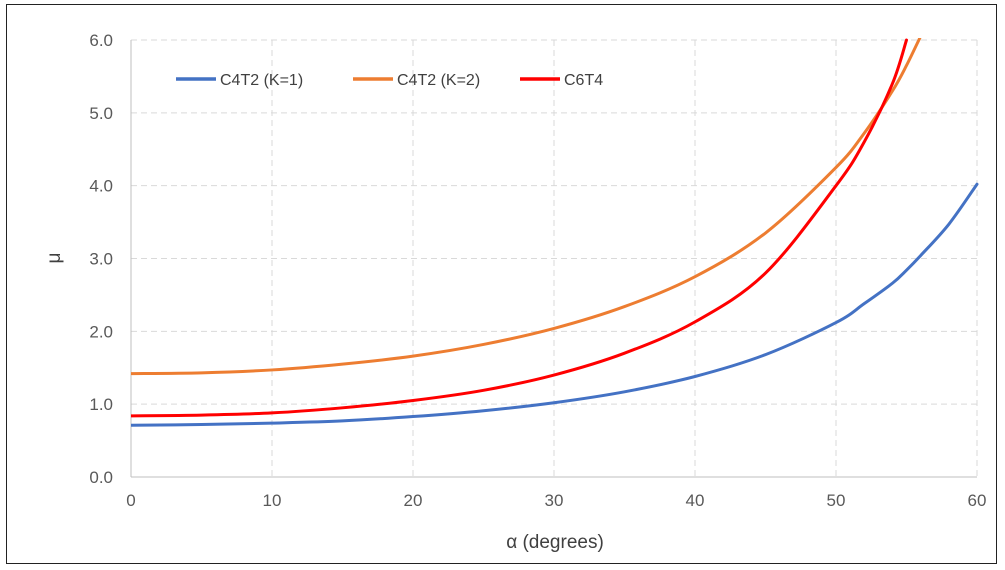 This screenshot has height=570, width=1005. What do you see at coordinates (583, 80) in the screenshot?
I see `legend-label-c6t4: C6T4` at bounding box center [583, 80].